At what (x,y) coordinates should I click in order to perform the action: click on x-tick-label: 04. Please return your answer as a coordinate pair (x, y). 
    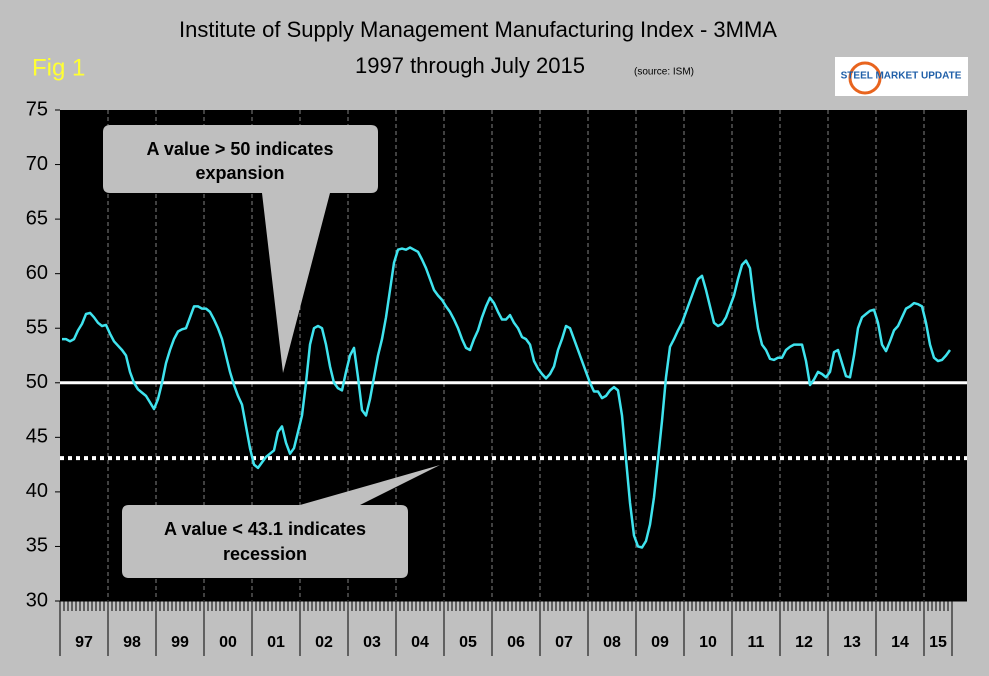
    Looking at the image, I should click on (420, 642).